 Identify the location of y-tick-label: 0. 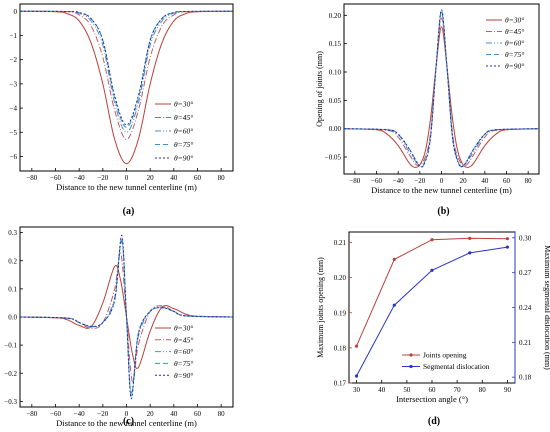
(16, 12).